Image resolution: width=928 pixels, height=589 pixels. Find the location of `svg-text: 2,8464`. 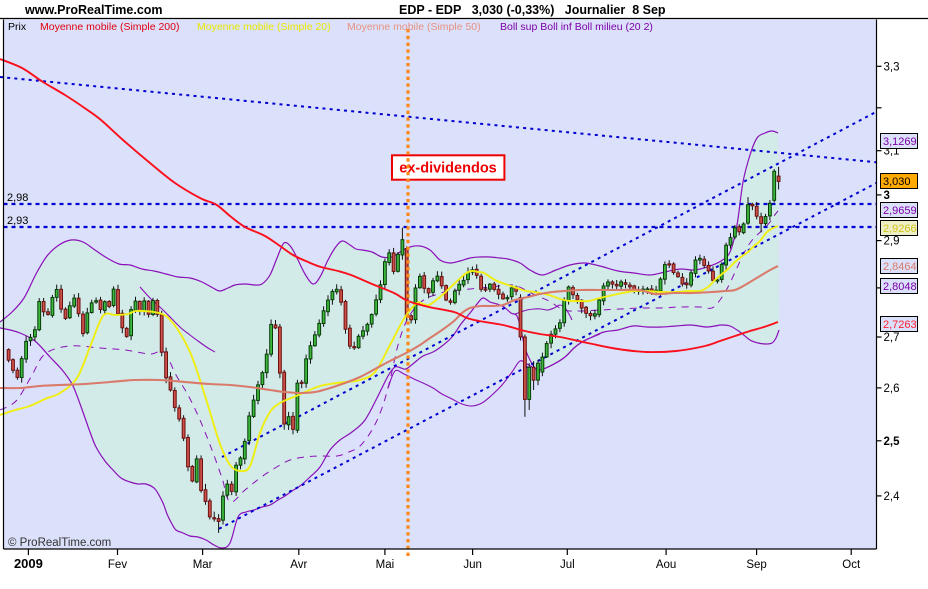

svg-text: 2,8464 is located at coordinates (900, 267).